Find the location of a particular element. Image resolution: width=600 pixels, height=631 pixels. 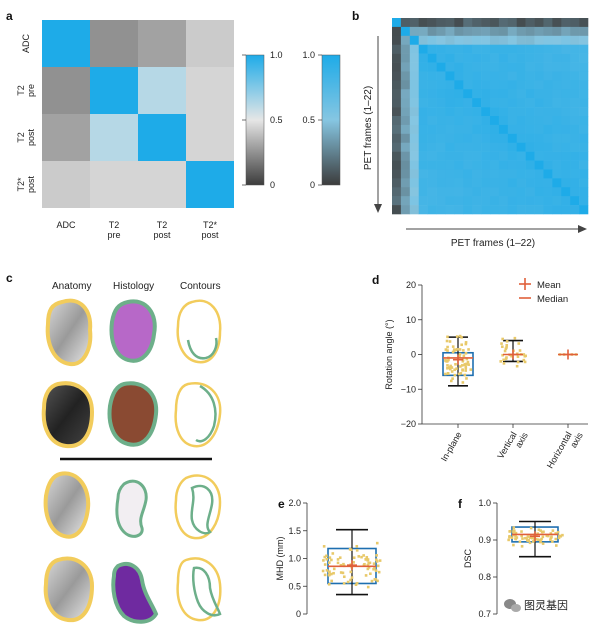

y-axis-arrowhead is located at coordinates (378, 208).